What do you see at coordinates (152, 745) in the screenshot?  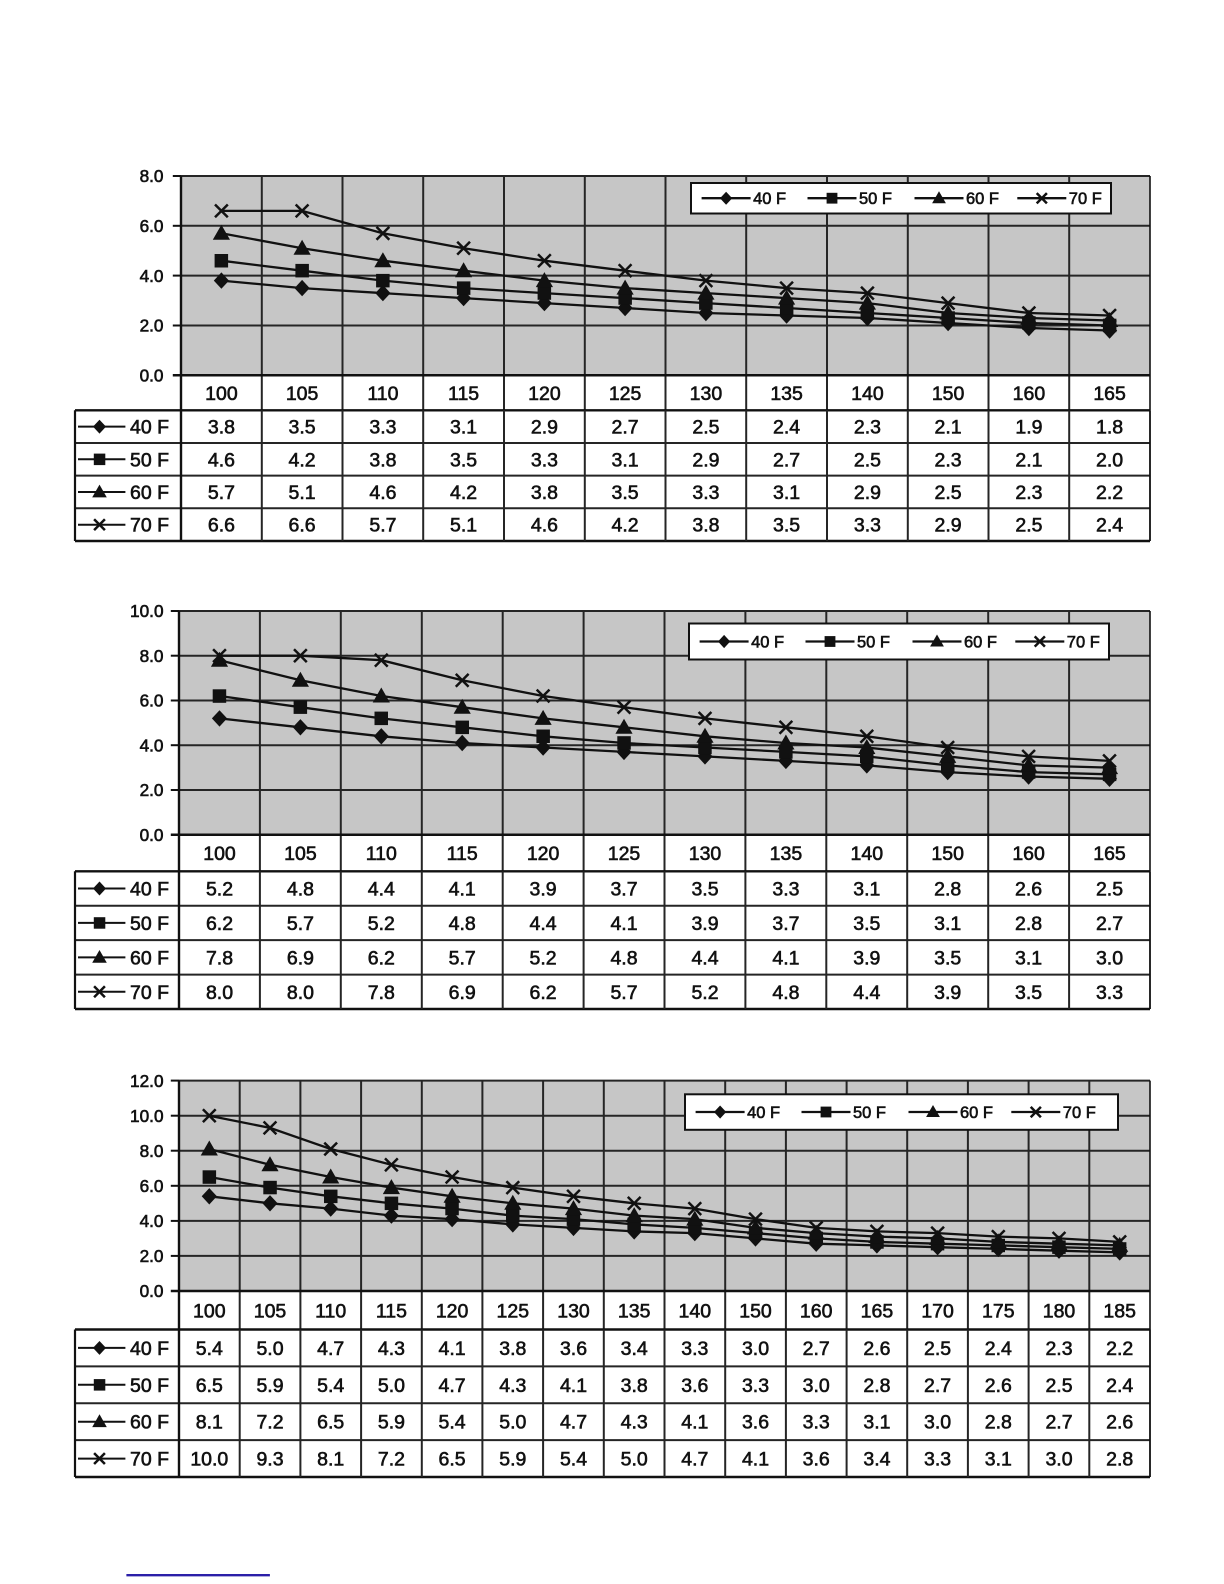 I see `svg-text: 4.0` at bounding box center [152, 745].